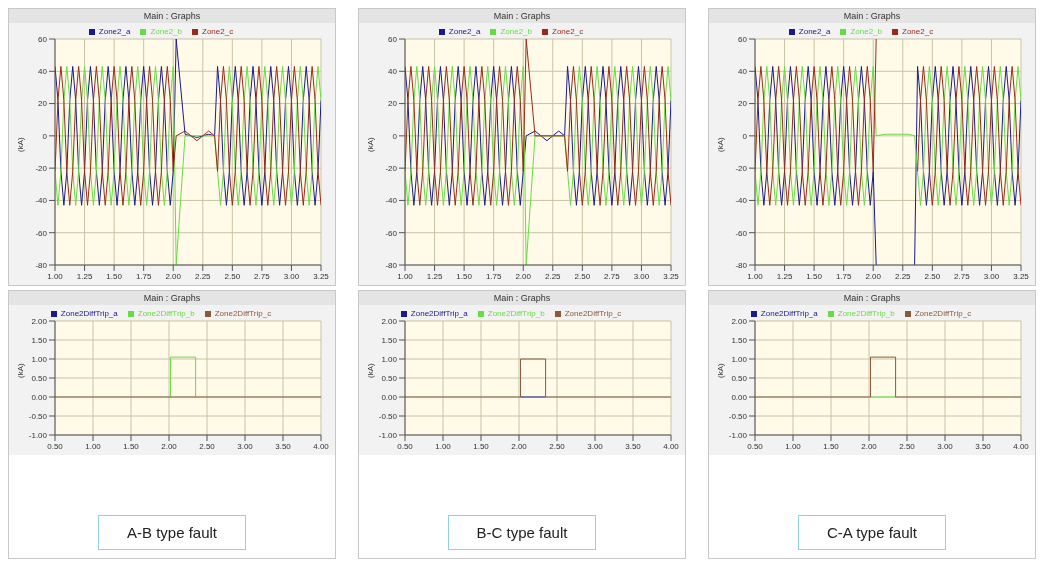  Describe the element at coordinates (741, 265) in the screenshot. I see `y-tick-label: -80` at that location.